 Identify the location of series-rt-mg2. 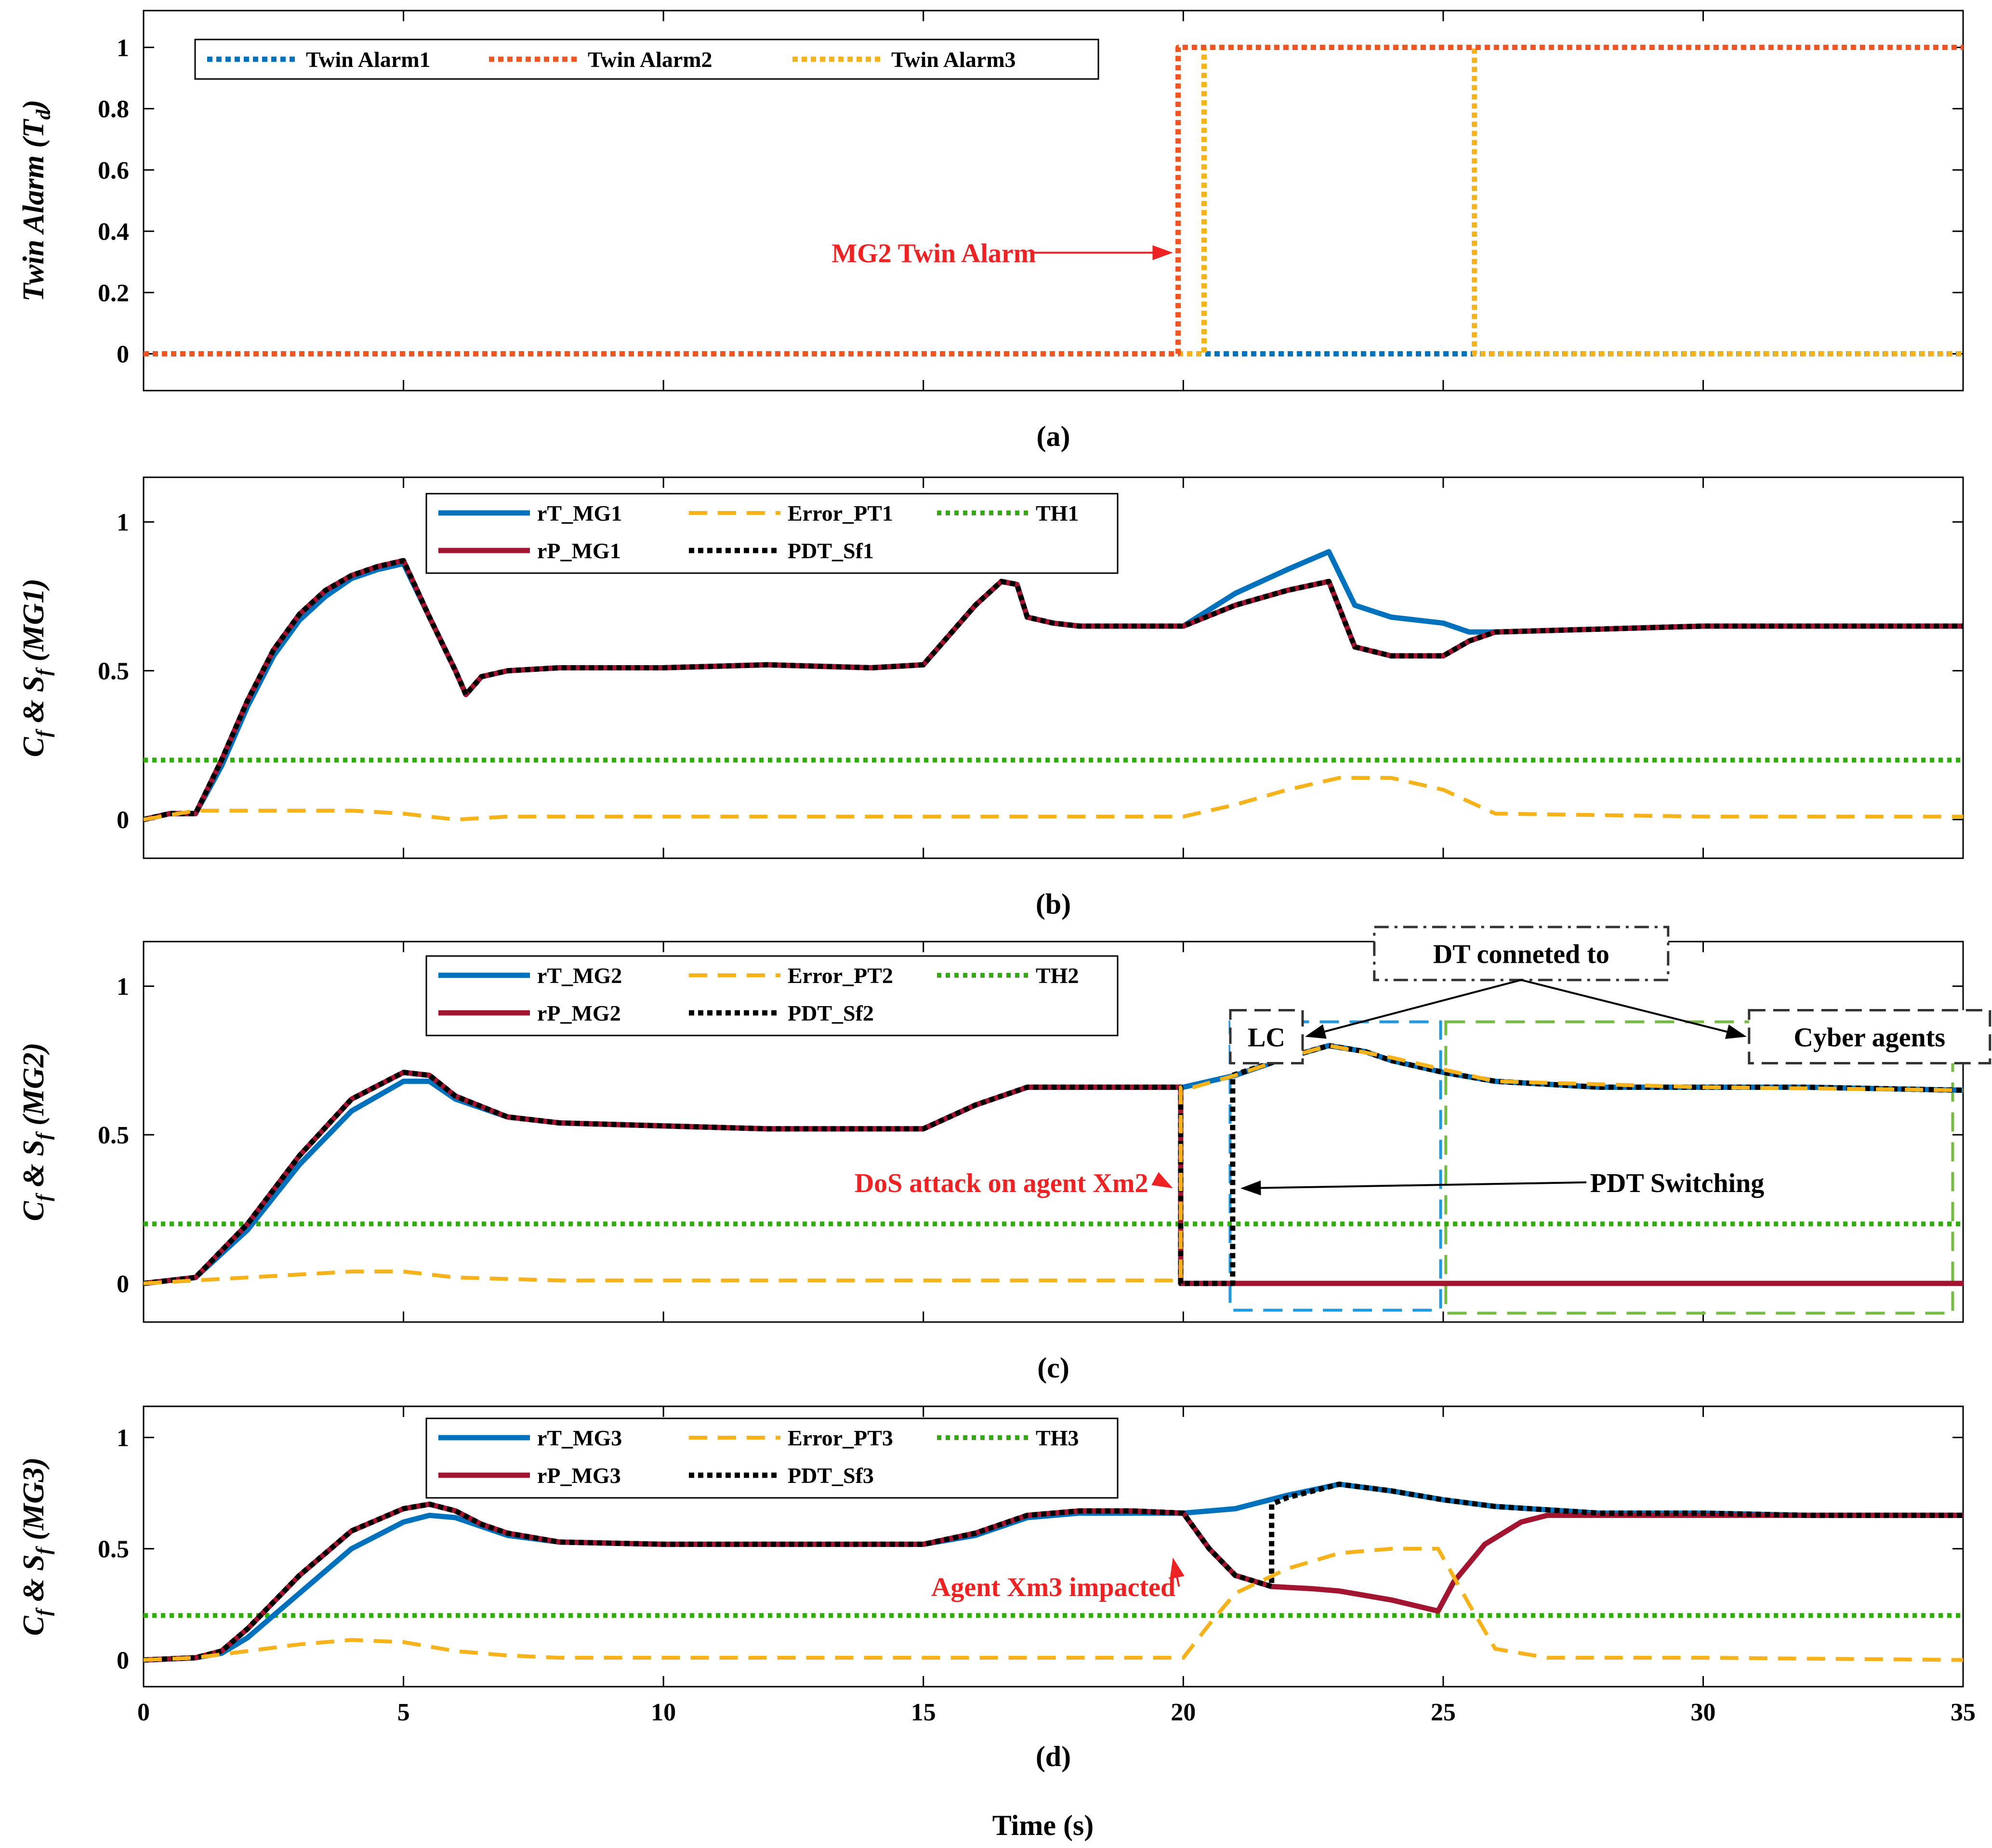
(1053, 1164).